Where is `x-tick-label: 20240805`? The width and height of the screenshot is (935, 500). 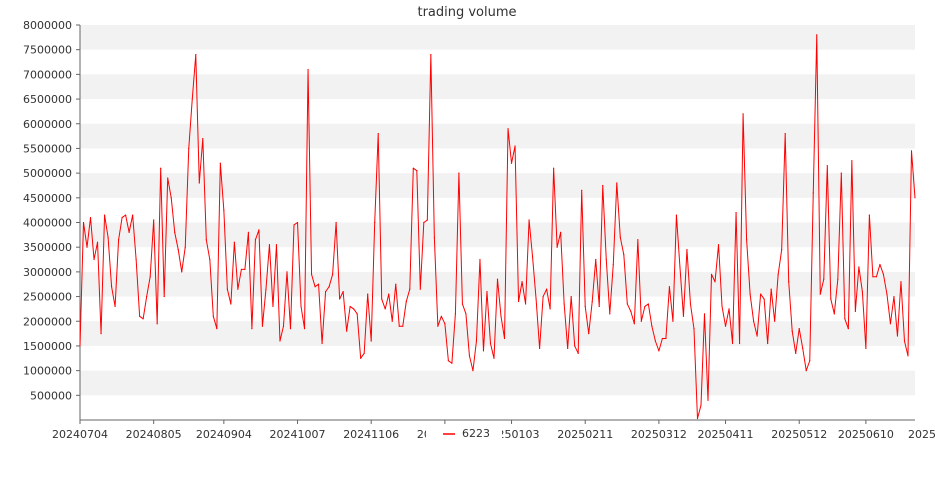 x-tick-label: 20240805 is located at coordinates (154, 434).